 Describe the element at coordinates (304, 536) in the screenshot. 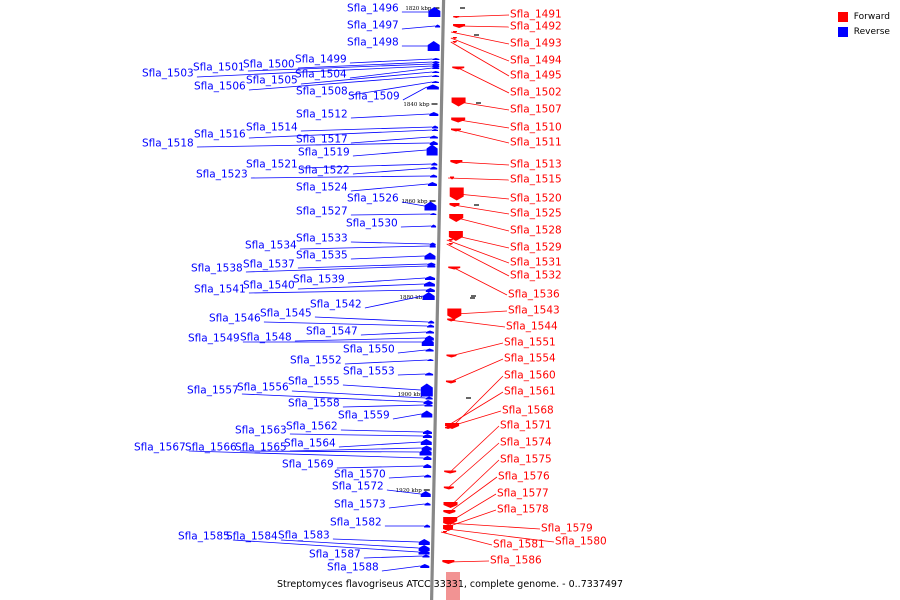

I see `reverse-gene-label: Sfla_1583` at that location.